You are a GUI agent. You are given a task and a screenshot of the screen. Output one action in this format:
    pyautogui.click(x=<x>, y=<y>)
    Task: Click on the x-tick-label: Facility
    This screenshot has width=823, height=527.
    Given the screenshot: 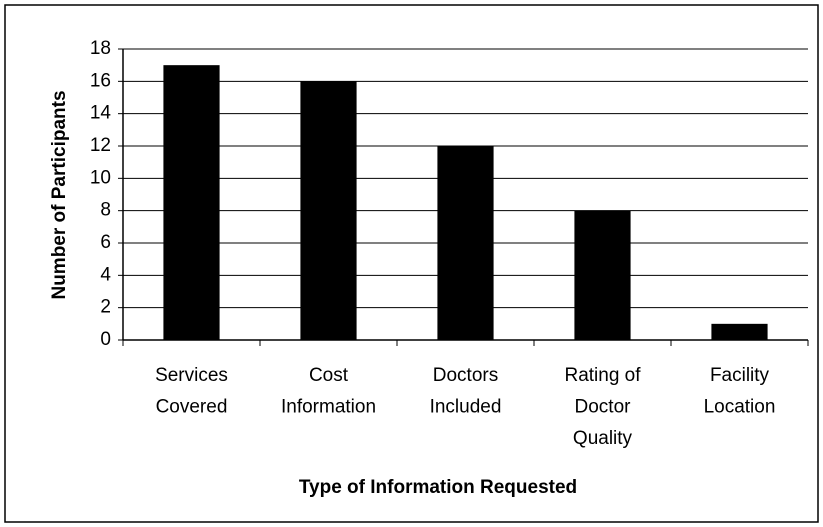 What is the action you would take?
    pyautogui.click(x=740, y=375)
    